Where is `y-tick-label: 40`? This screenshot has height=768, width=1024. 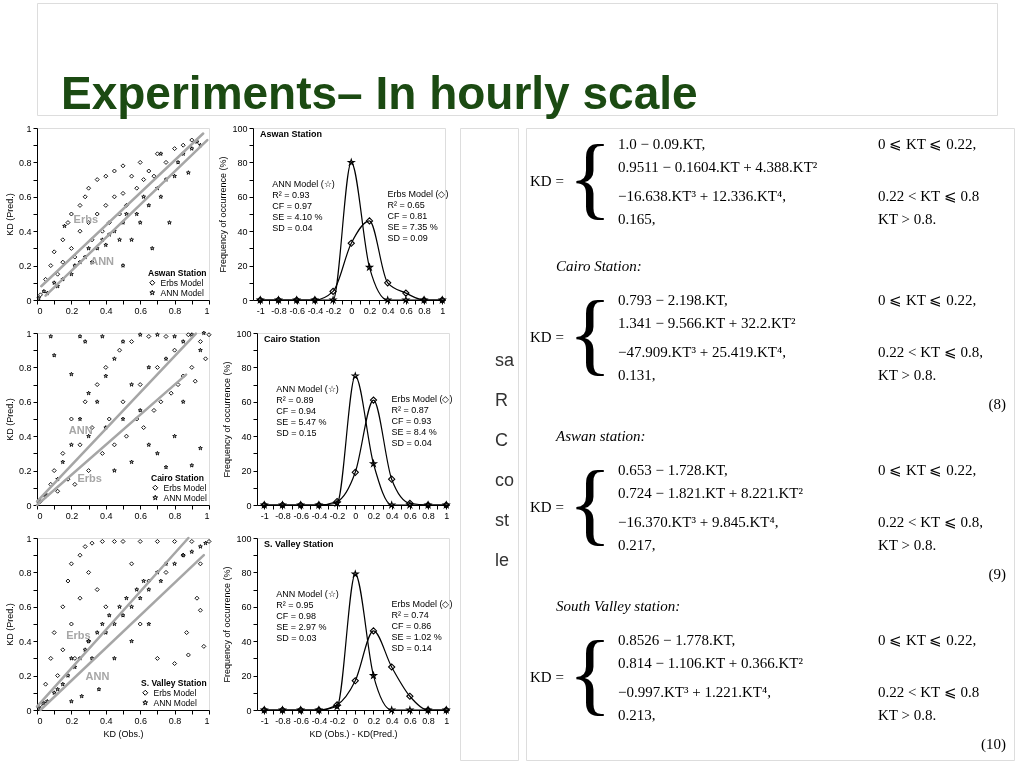
y-tick-label: 40 is located at coordinates (242, 231).